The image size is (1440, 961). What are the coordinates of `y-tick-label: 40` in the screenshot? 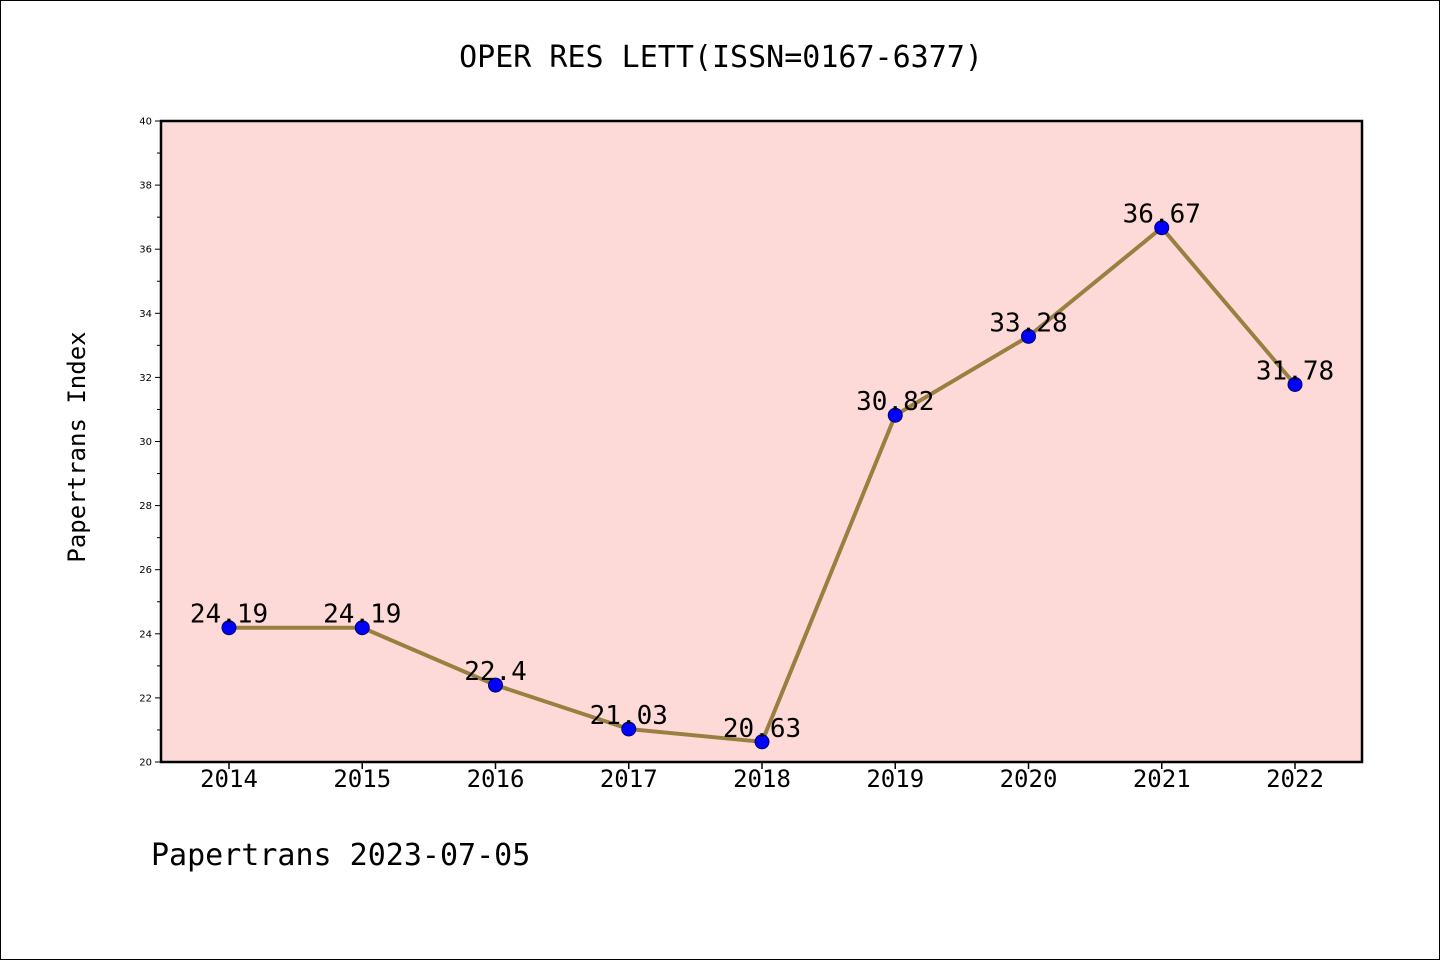 It's located at (145, 122).